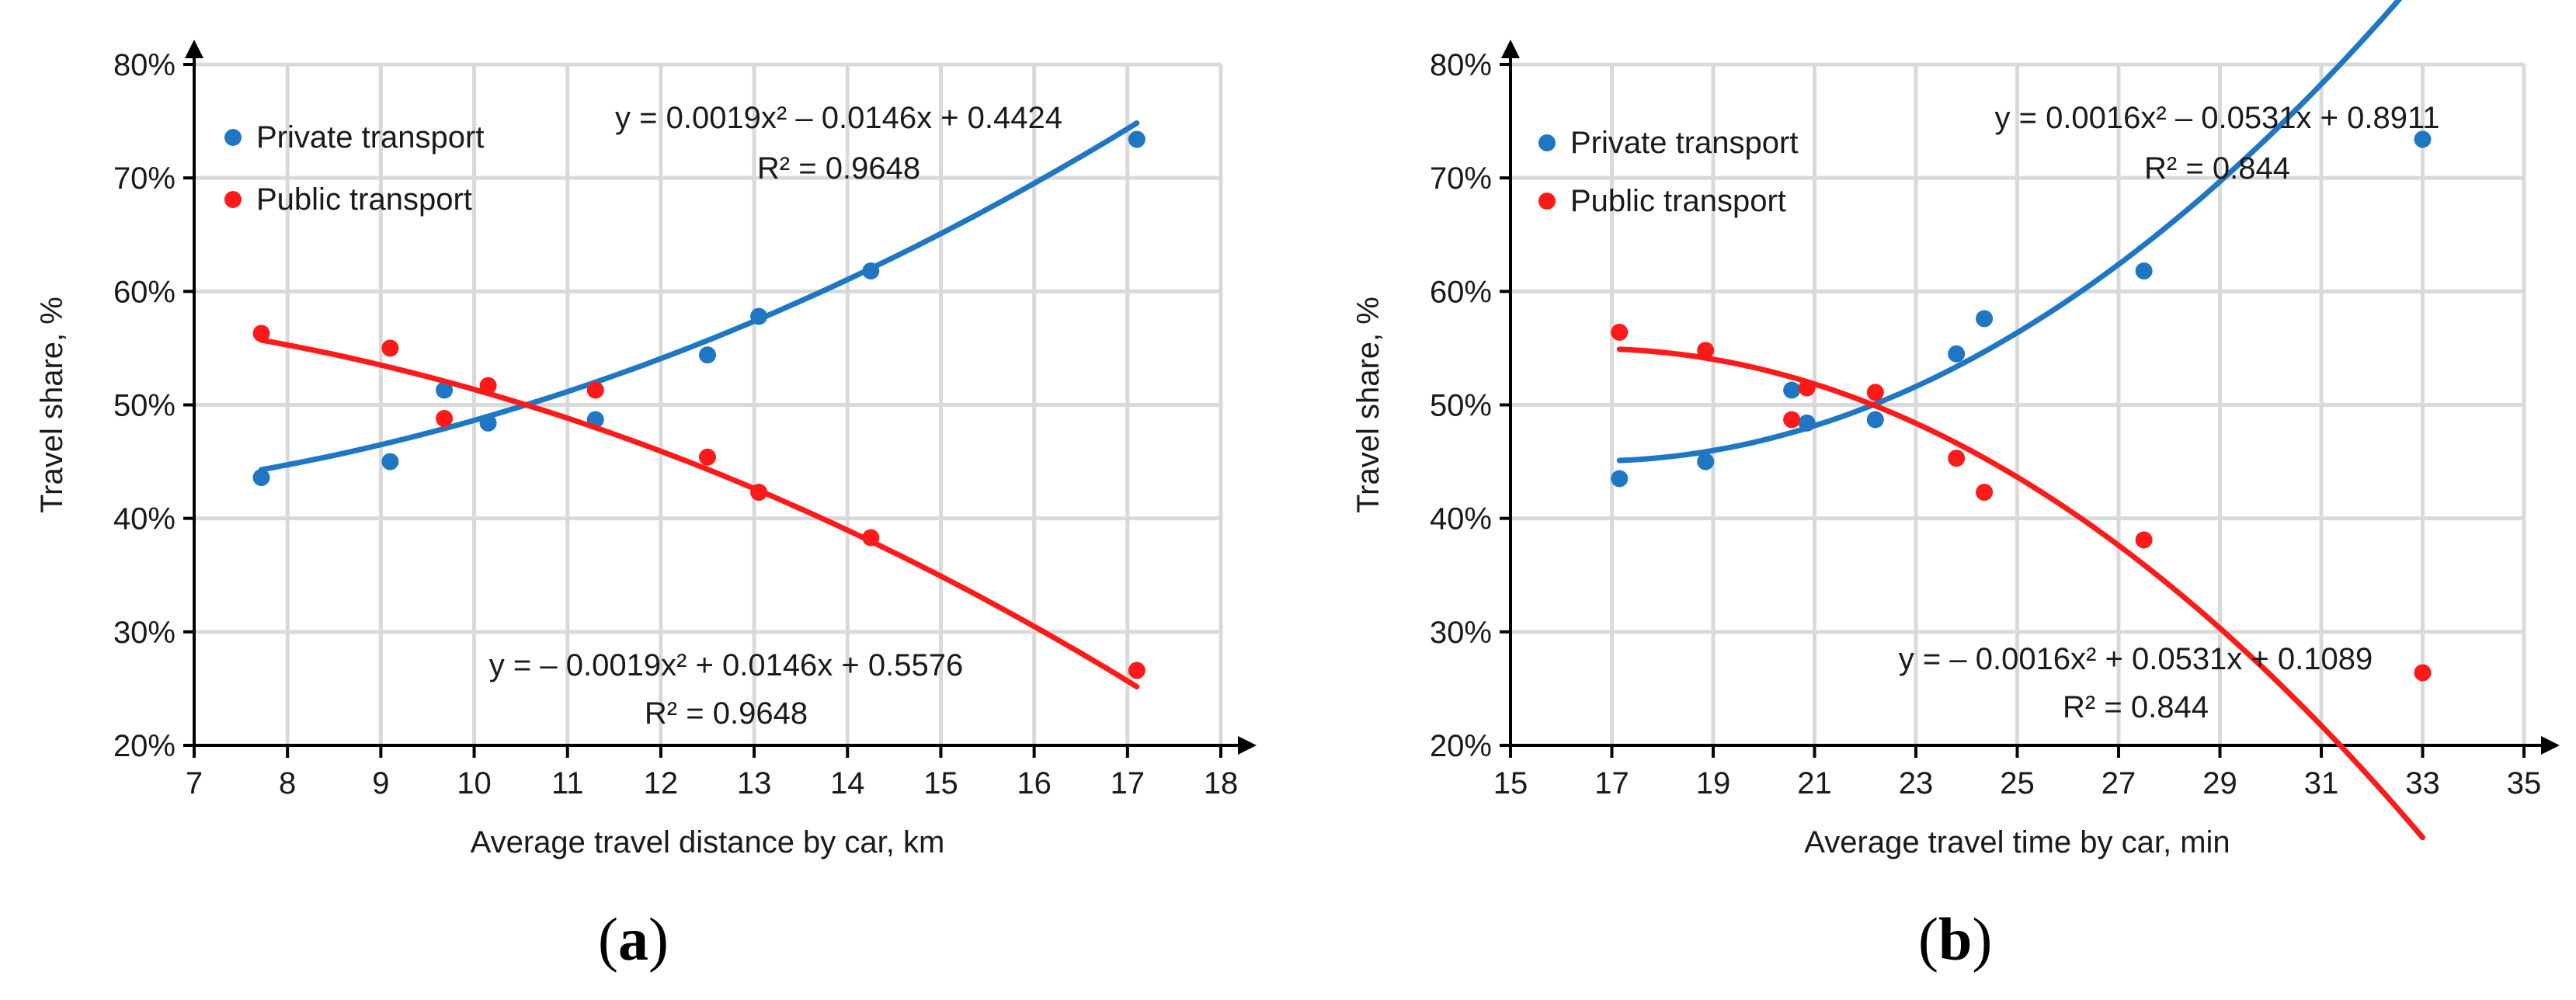 This screenshot has width=2576, height=1000. Describe the element at coordinates (1916, 783) in the screenshot. I see `x-tick-label: 23` at that location.